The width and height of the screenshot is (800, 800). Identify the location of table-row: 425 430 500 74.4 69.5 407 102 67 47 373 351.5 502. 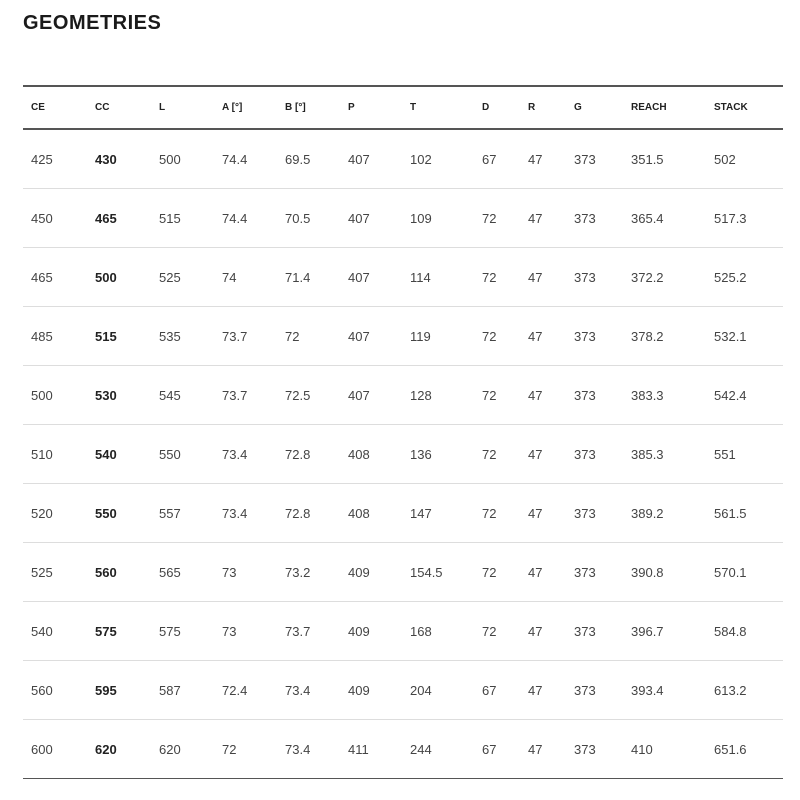
(403, 159).